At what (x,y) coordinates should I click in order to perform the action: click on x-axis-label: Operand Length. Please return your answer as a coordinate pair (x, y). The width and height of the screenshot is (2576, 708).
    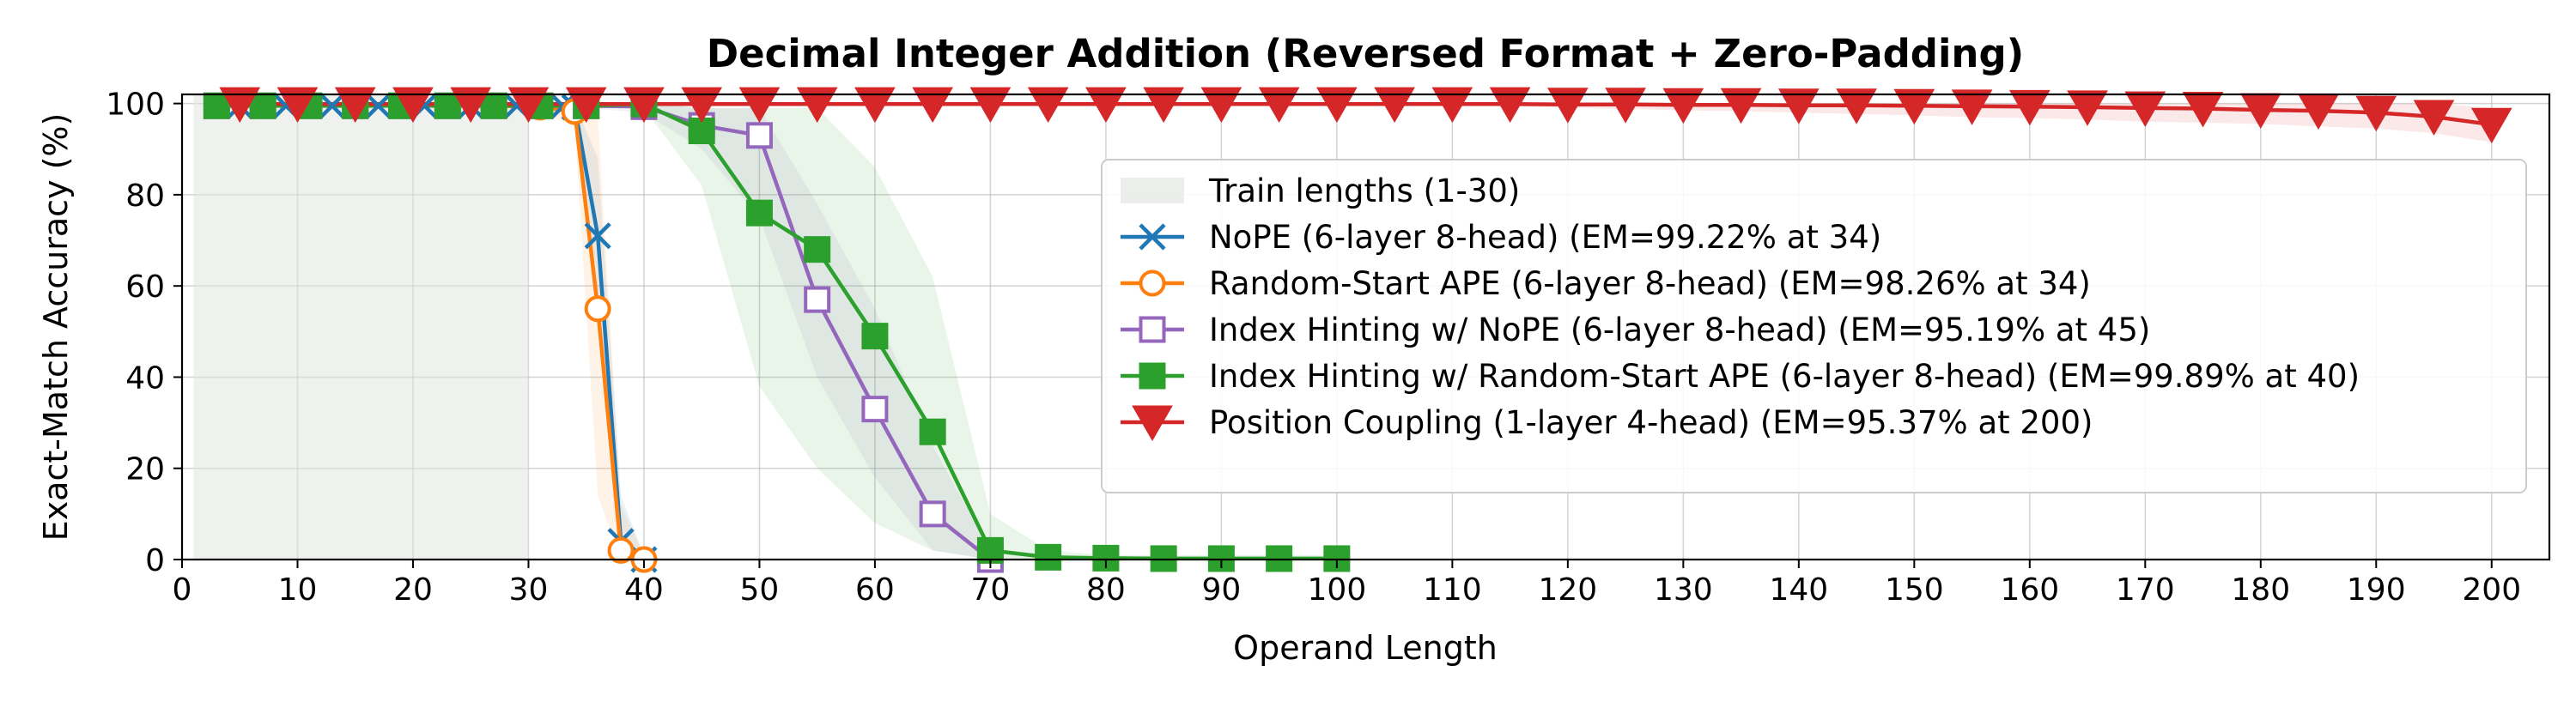
    Looking at the image, I should click on (1365, 648).